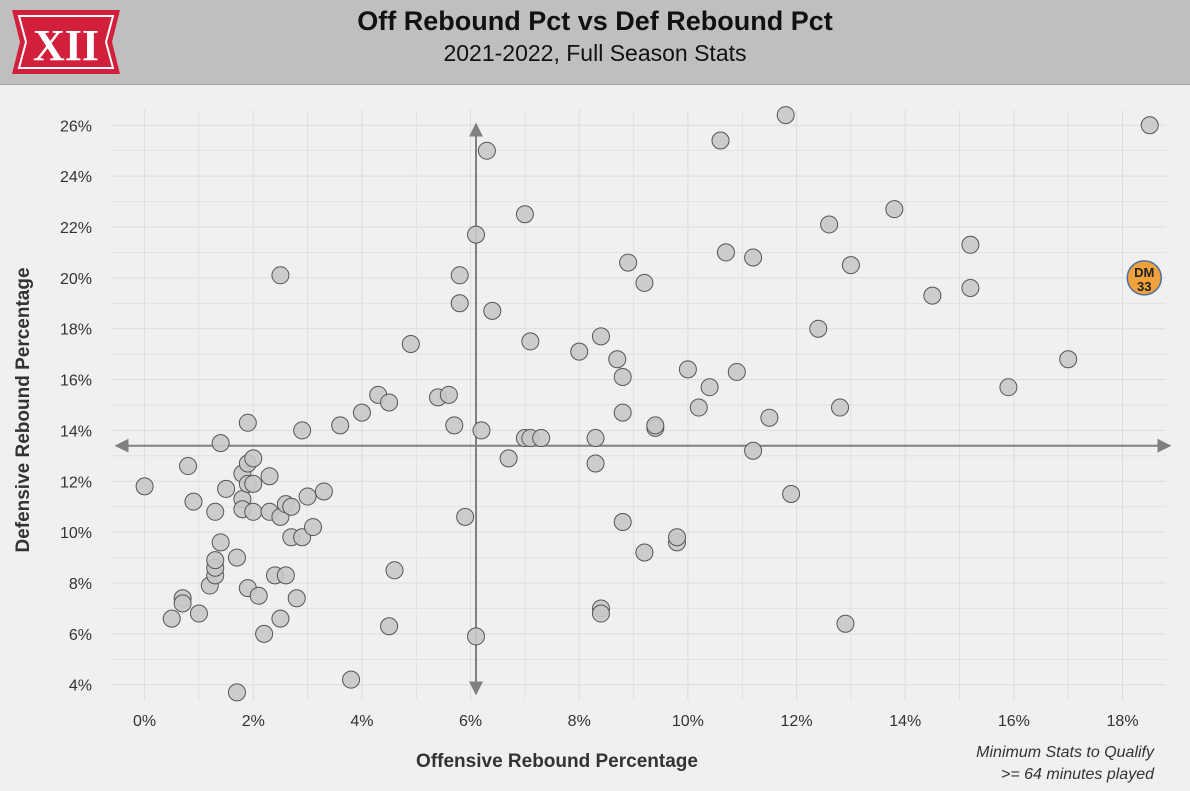 The height and width of the screenshot is (791, 1190). Describe the element at coordinates (1014, 721) in the screenshot. I see `x-tick-label: 16%` at that location.